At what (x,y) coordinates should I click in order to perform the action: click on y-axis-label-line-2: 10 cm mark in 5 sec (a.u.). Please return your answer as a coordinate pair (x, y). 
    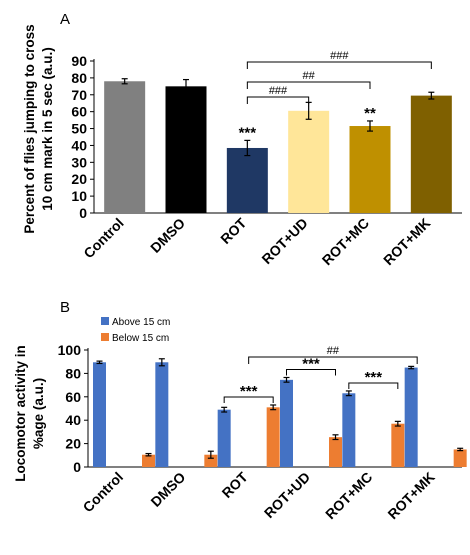
    Looking at the image, I should click on (47, 129).